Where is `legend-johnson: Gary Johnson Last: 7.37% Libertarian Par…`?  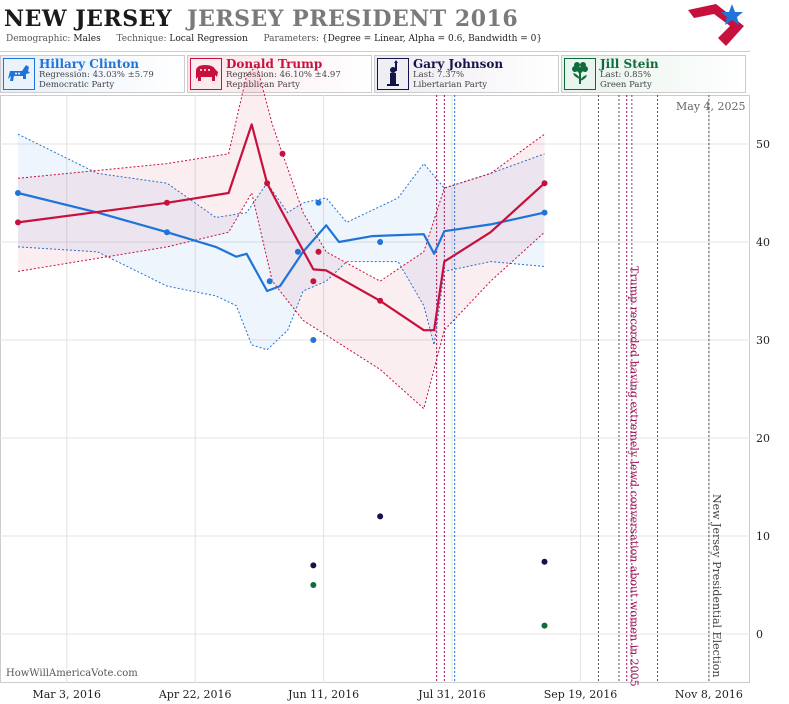 legend-johnson: Gary Johnson Last: 7.37% Libertarian Par… is located at coordinates (466, 74).